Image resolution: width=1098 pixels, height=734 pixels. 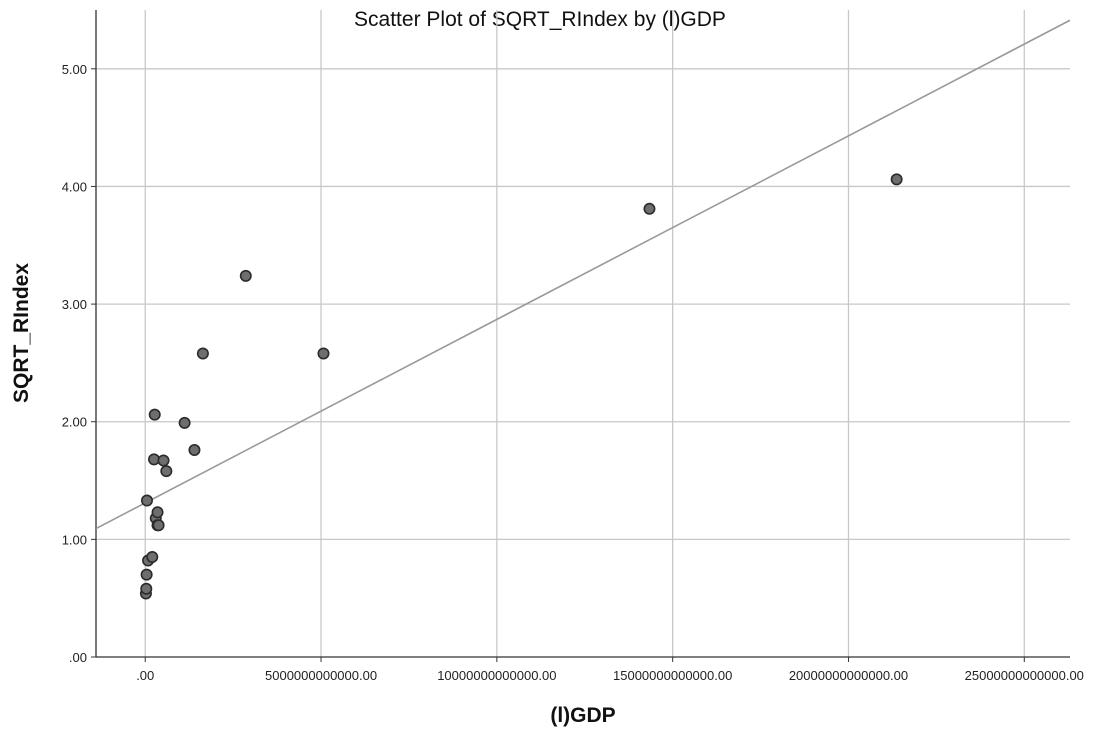 I want to click on x-tick-label: 20000000000000.00, so click(x=848, y=675).